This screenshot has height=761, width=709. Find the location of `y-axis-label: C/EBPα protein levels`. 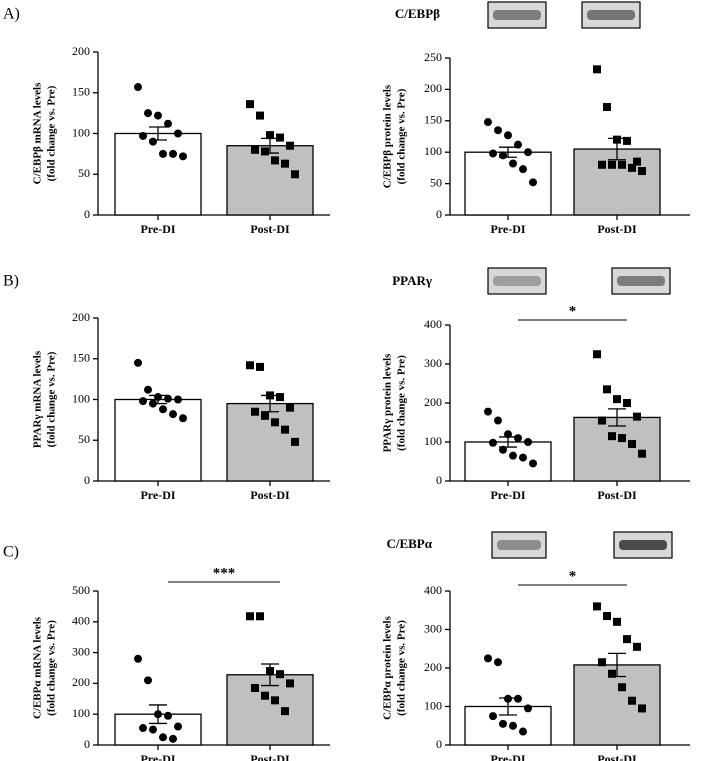

y-axis-label: C/EBPα protein levels is located at coordinates (388, 667).